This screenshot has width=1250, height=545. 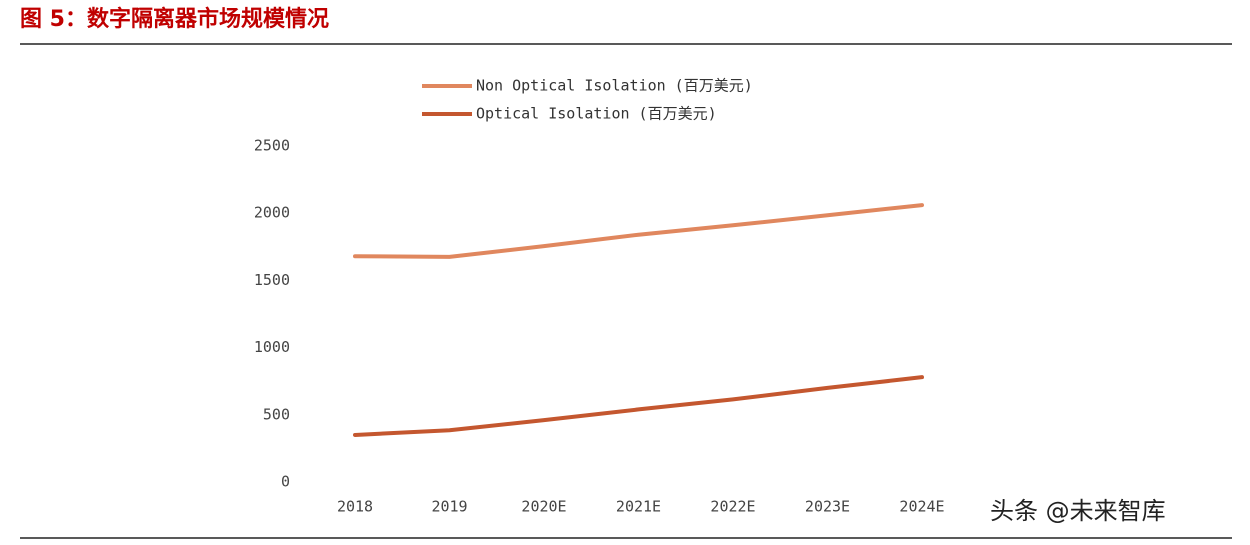 What do you see at coordinates (272, 347) in the screenshot?
I see `y-tick-label: 1000` at bounding box center [272, 347].